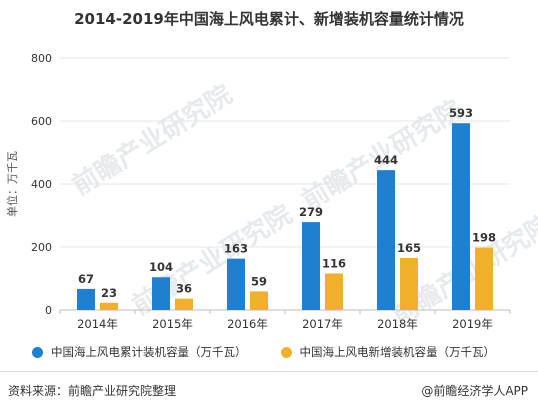 The height and width of the screenshot is (410, 538). I want to click on x-tick-label: 2015年, so click(172, 324).